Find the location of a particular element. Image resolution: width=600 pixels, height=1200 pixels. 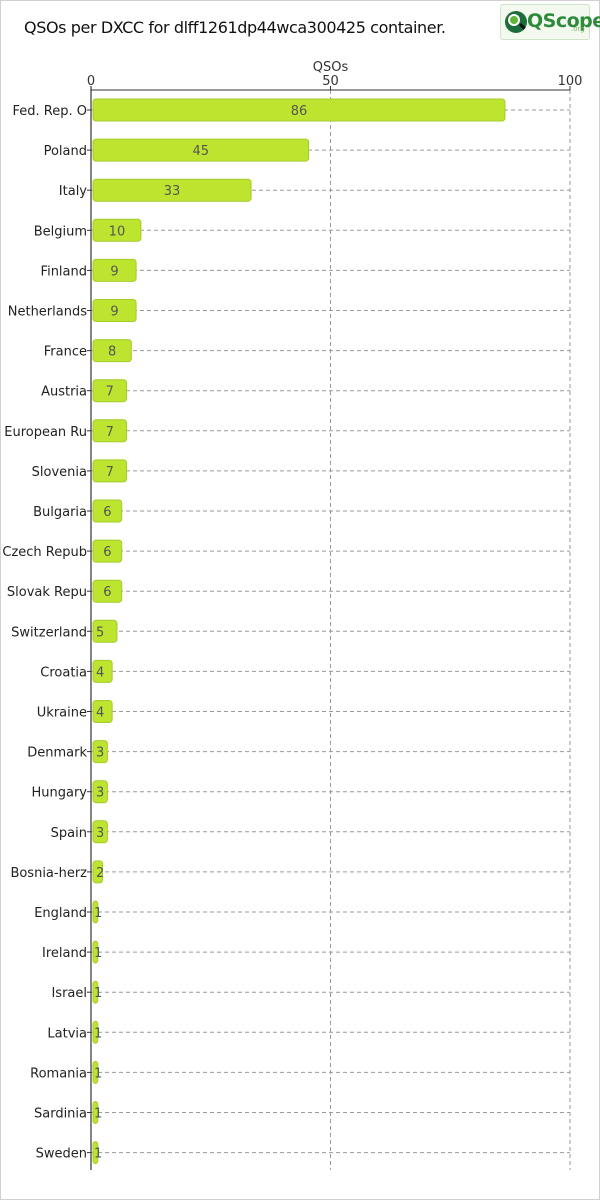

category-label: England is located at coordinates (60, 913).